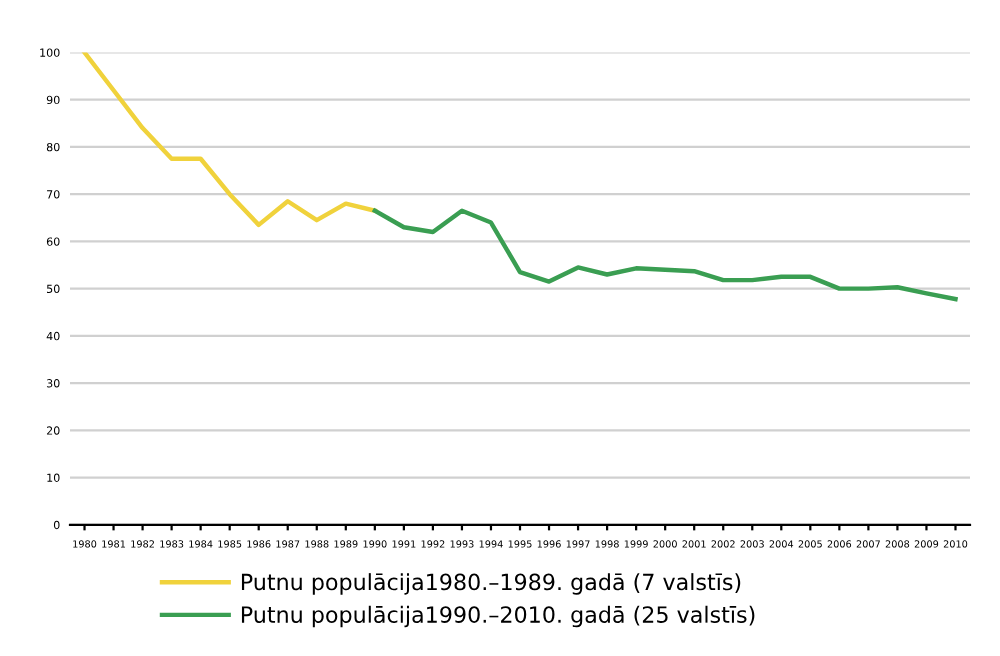  Describe the element at coordinates (491, 584) in the screenshot. I see `legend-label: Putnu populācija1980.–1989. gadā (7 valstīs)` at that location.